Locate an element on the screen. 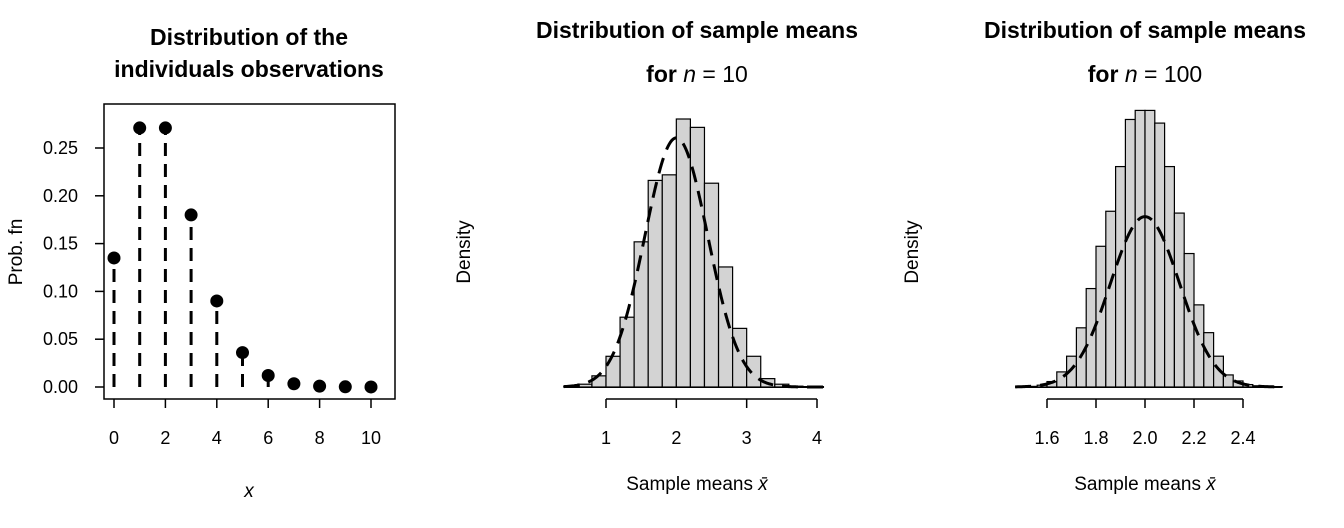  panel2-x-axis: 1 2 3 4 is located at coordinates (711, 423).